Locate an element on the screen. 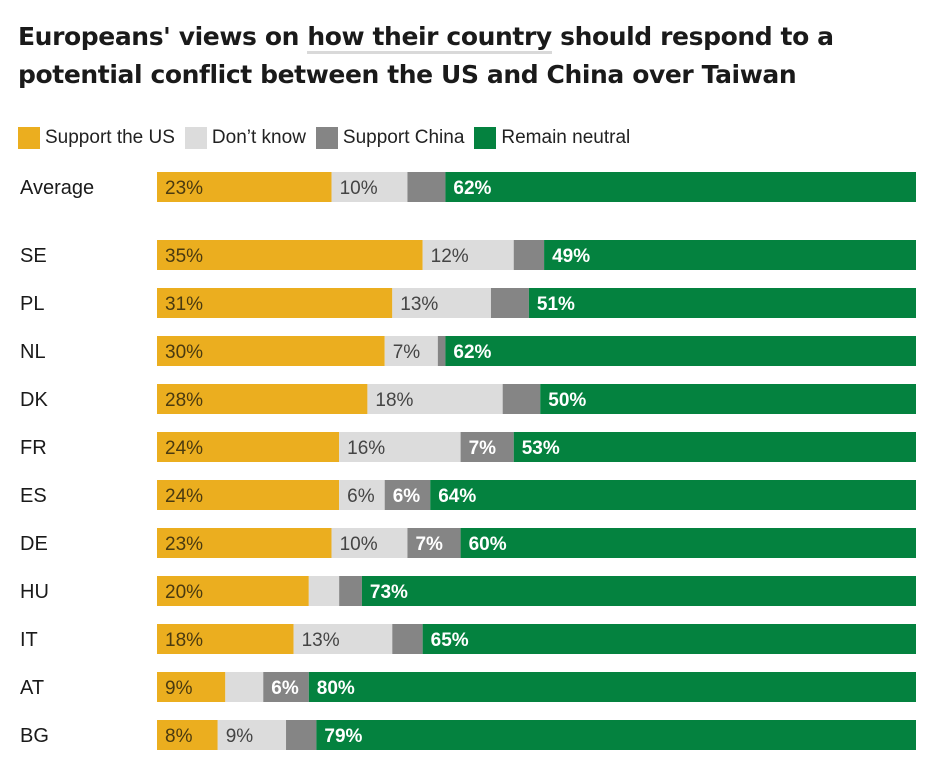 The height and width of the screenshot is (776, 942). data-label-dont-know: 6% is located at coordinates (361, 496).